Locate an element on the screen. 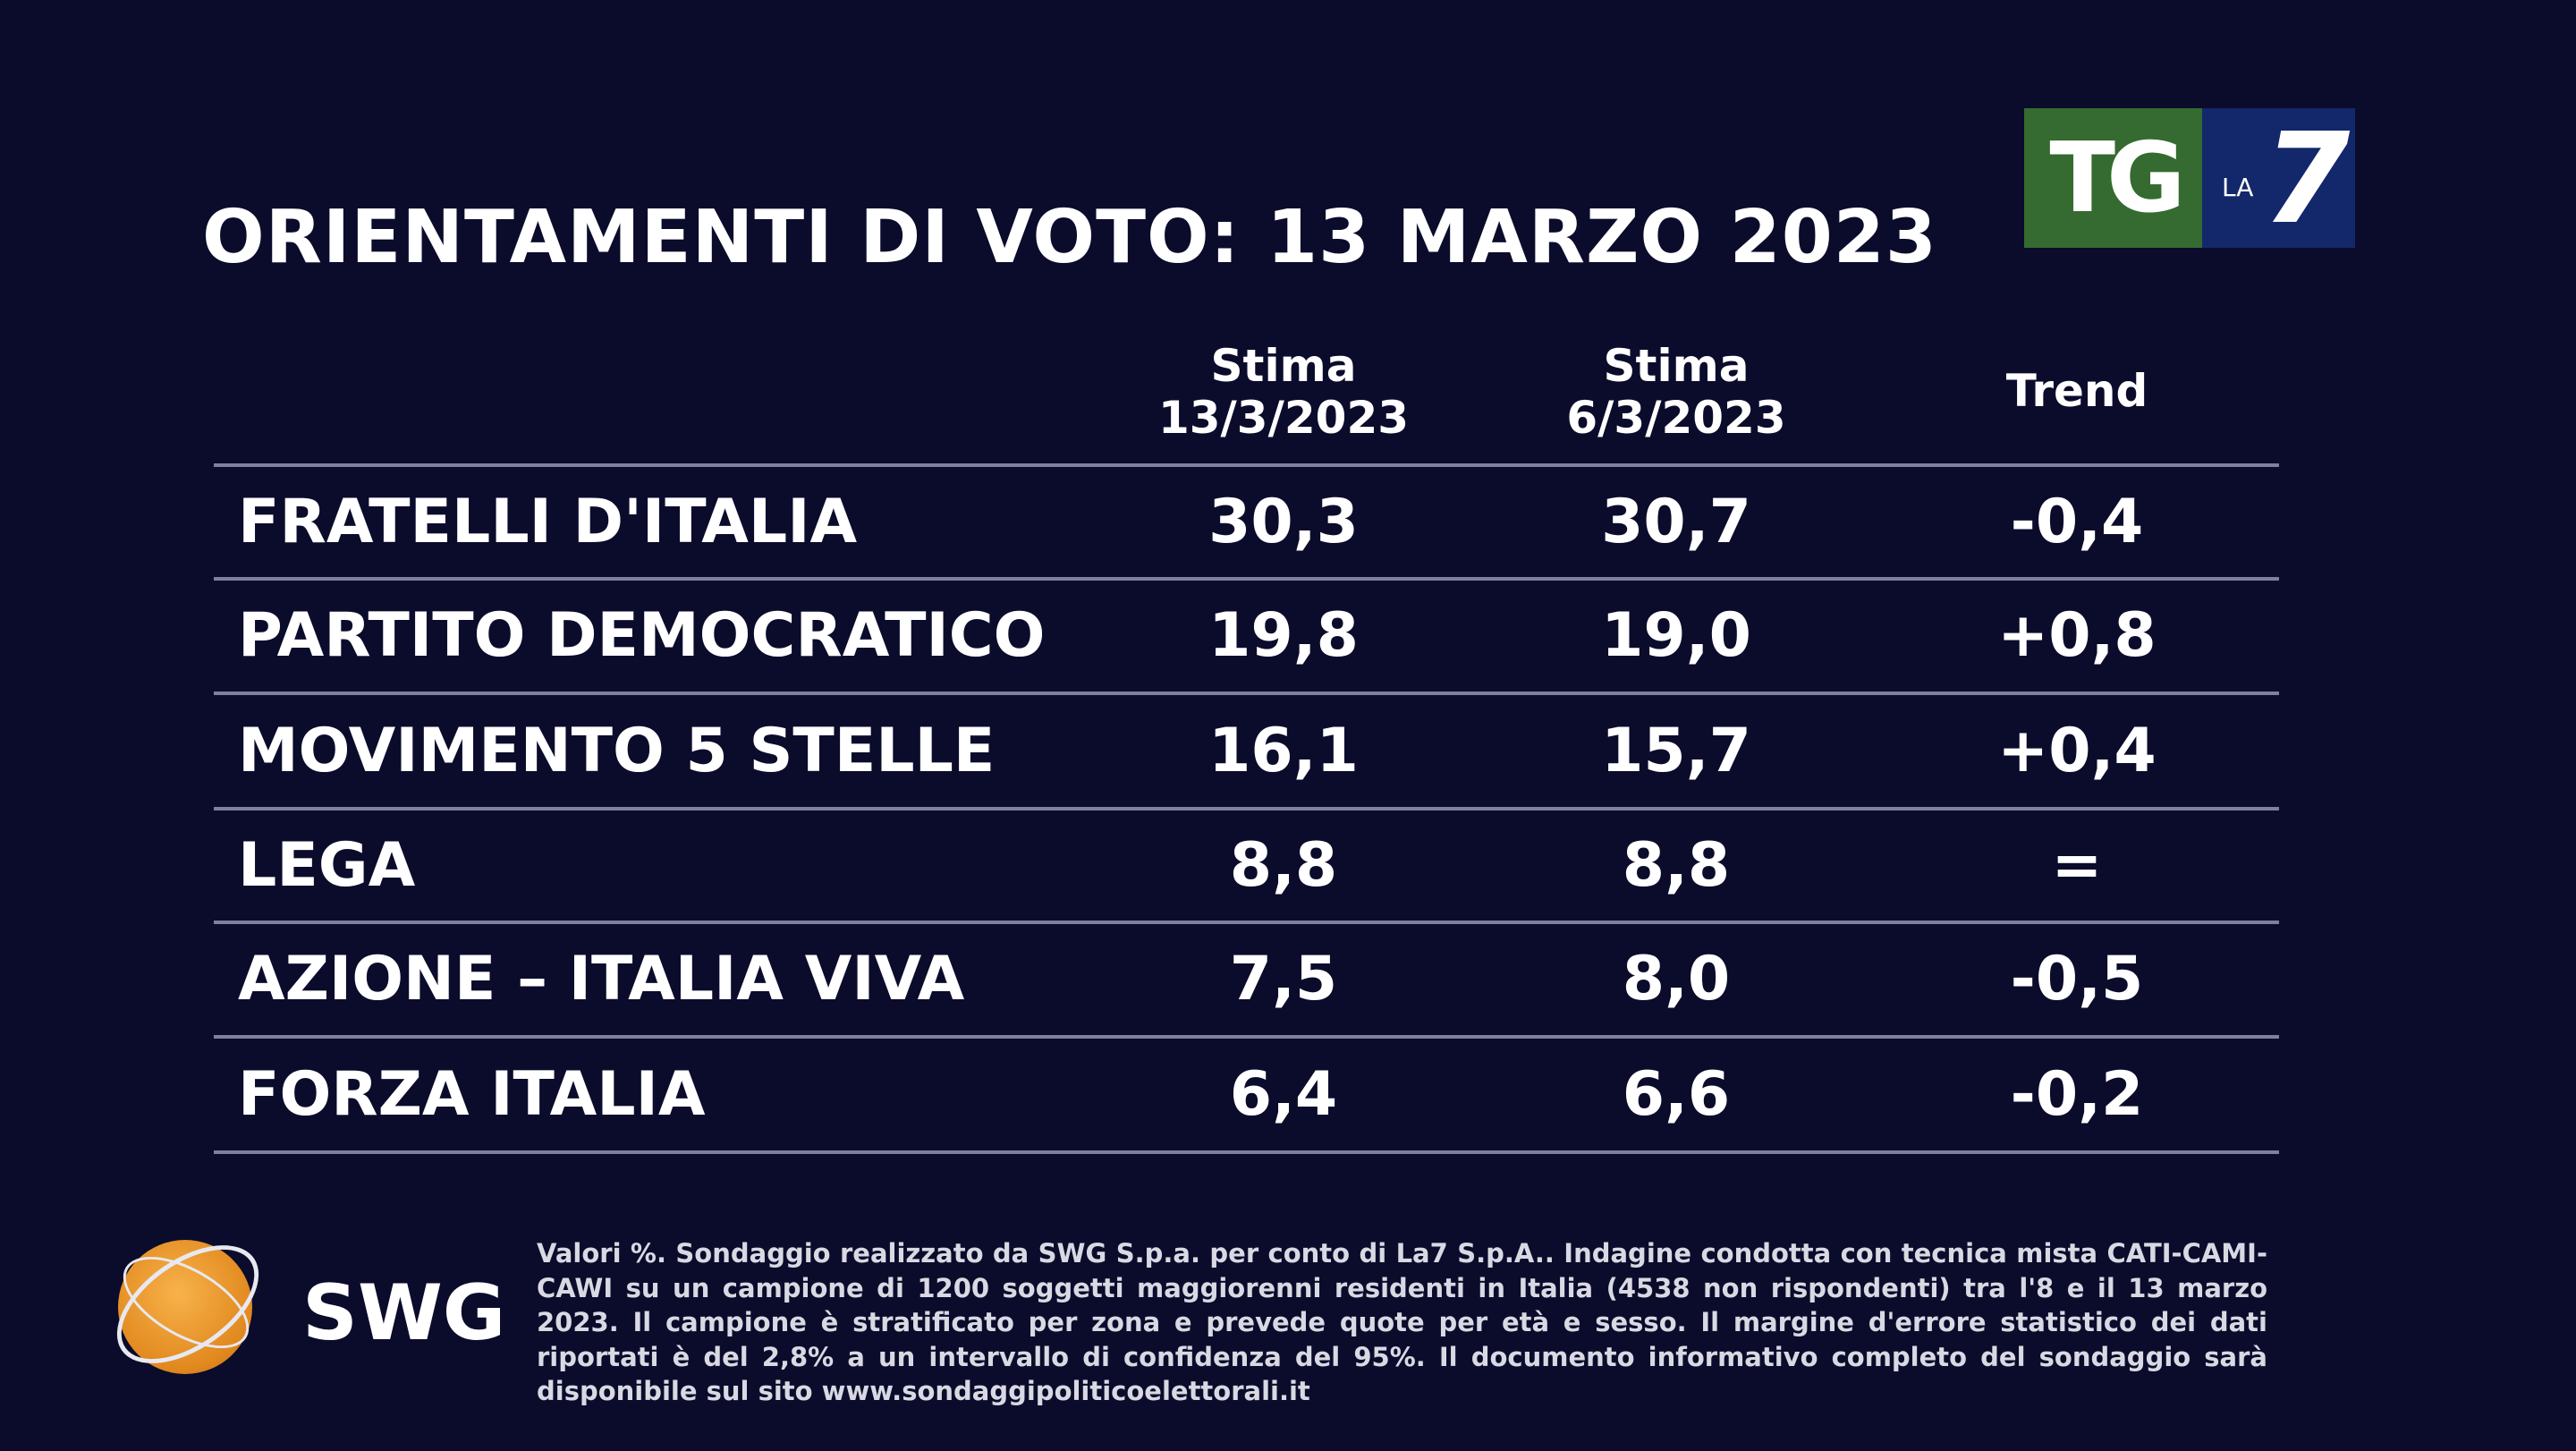 The width and height of the screenshot is (2576, 1451). current-estimate: 8,8 is located at coordinates (1283, 865).